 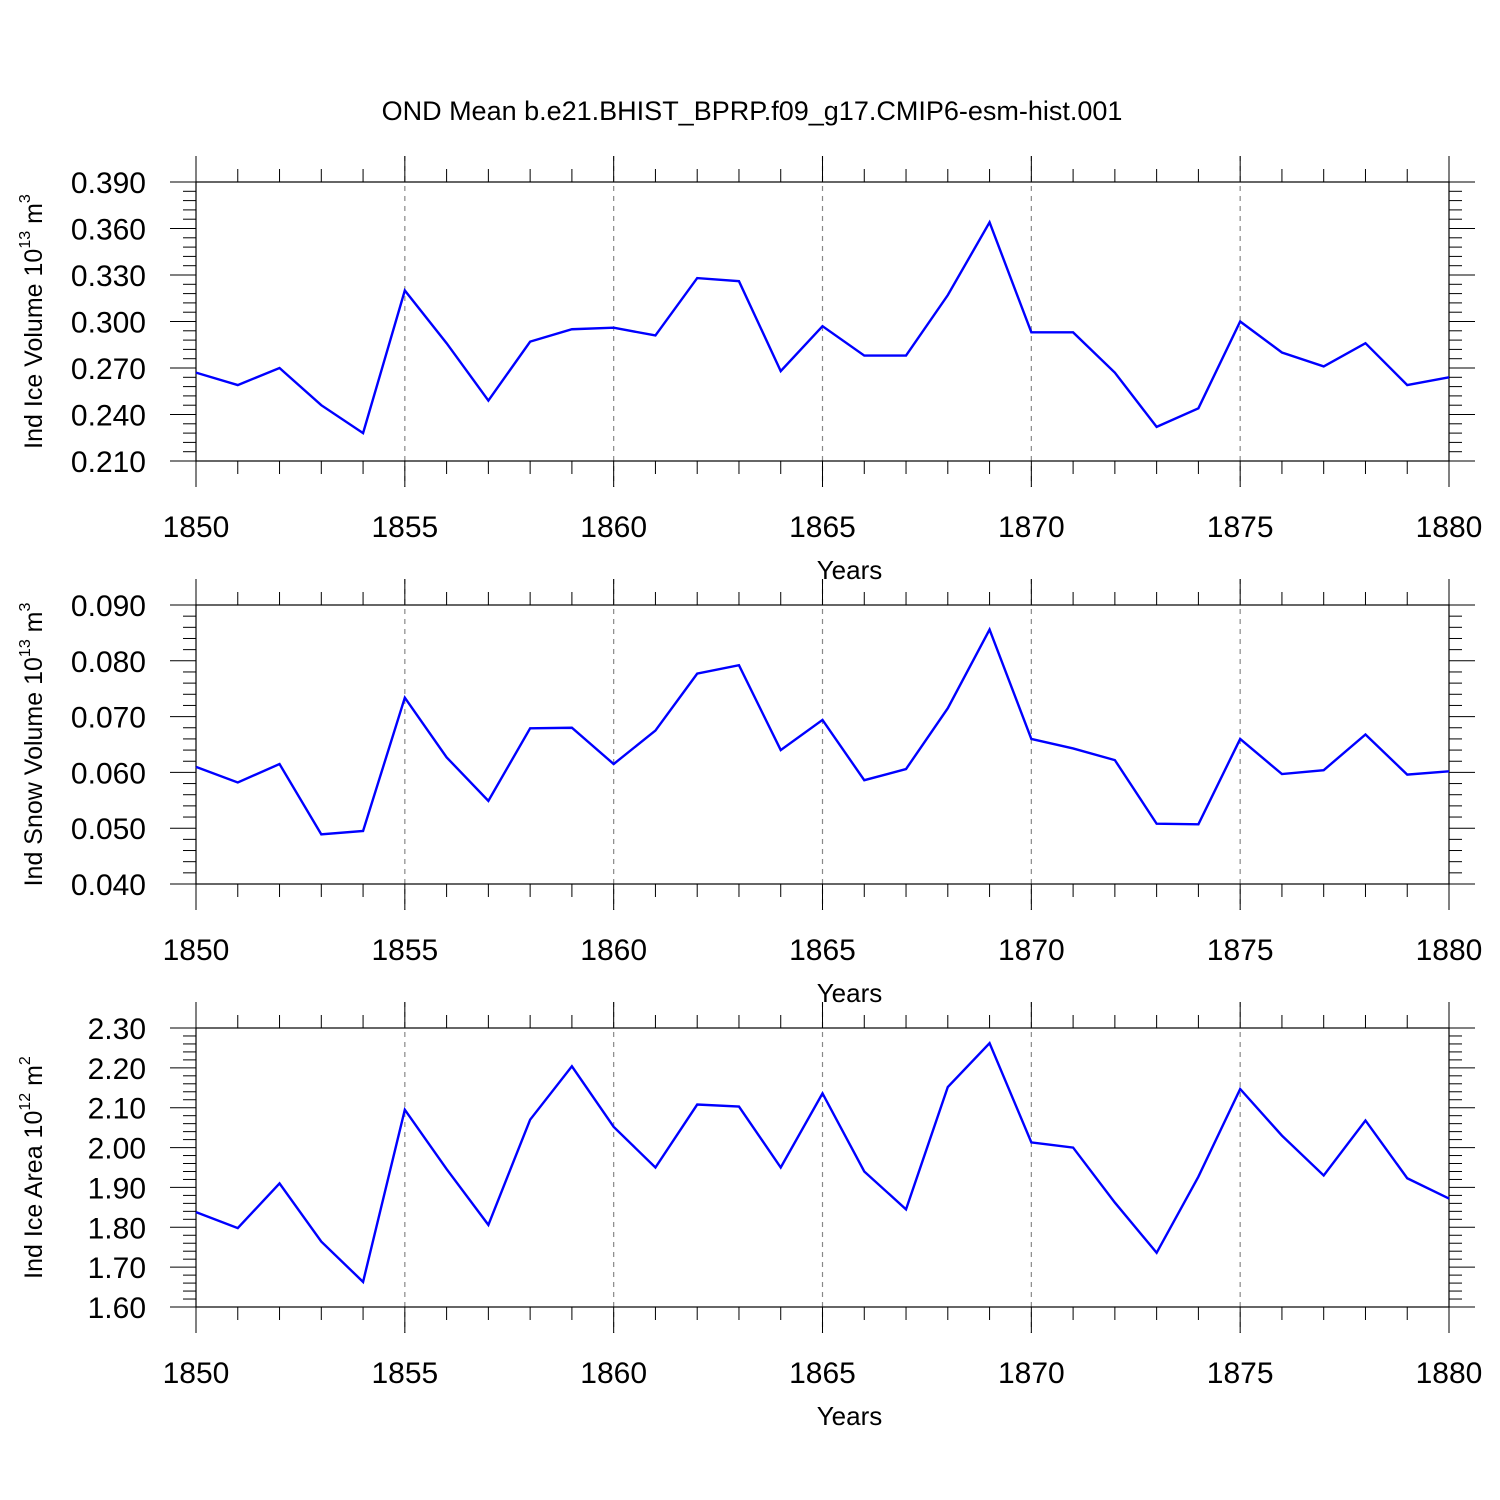 I want to click on y-tick-label: 1.80, so click(x=117, y=1228).